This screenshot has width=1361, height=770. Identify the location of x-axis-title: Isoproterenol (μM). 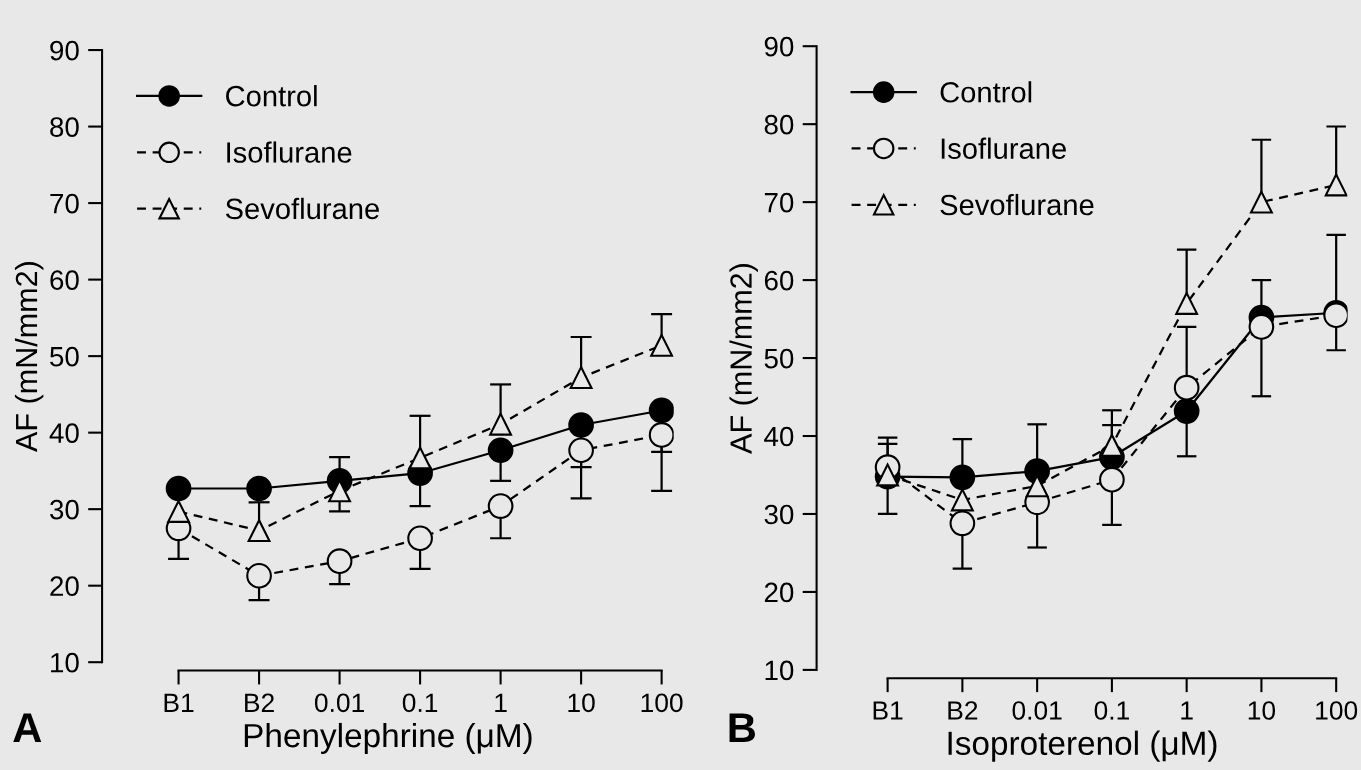
(1082, 746).